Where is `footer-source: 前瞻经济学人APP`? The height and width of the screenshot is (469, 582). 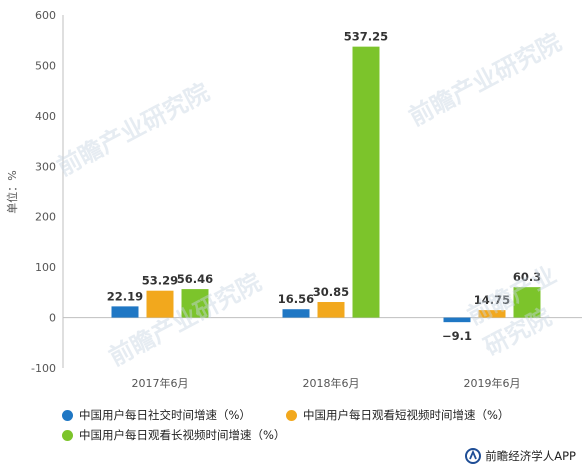 footer-source: 前瞻经济学人APP is located at coordinates (530, 456).